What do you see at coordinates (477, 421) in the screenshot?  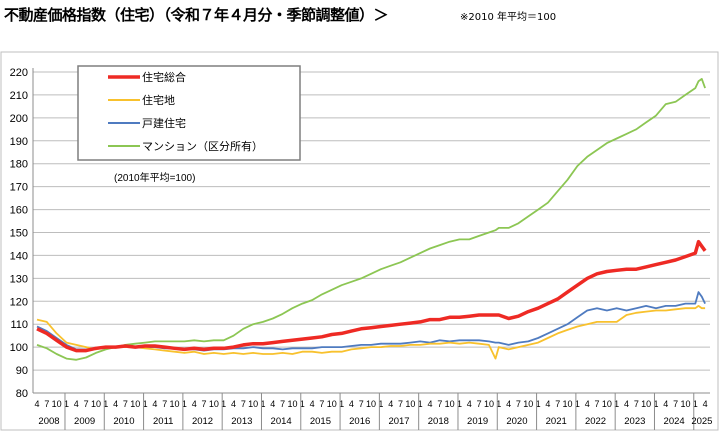 I see `x-year-label: 2019` at bounding box center [477, 421].